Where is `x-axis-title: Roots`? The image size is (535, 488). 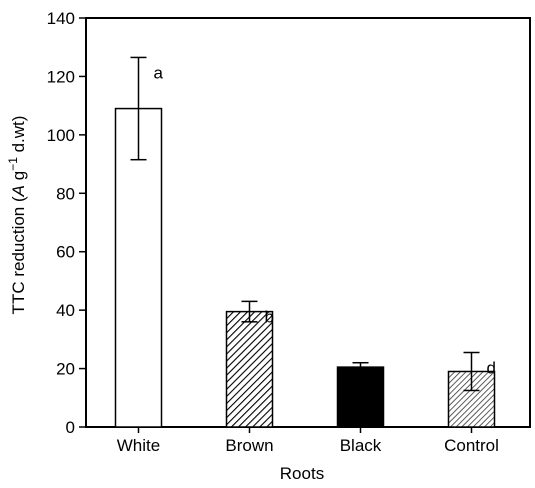
x-axis-title: Roots is located at coordinates (302, 473).